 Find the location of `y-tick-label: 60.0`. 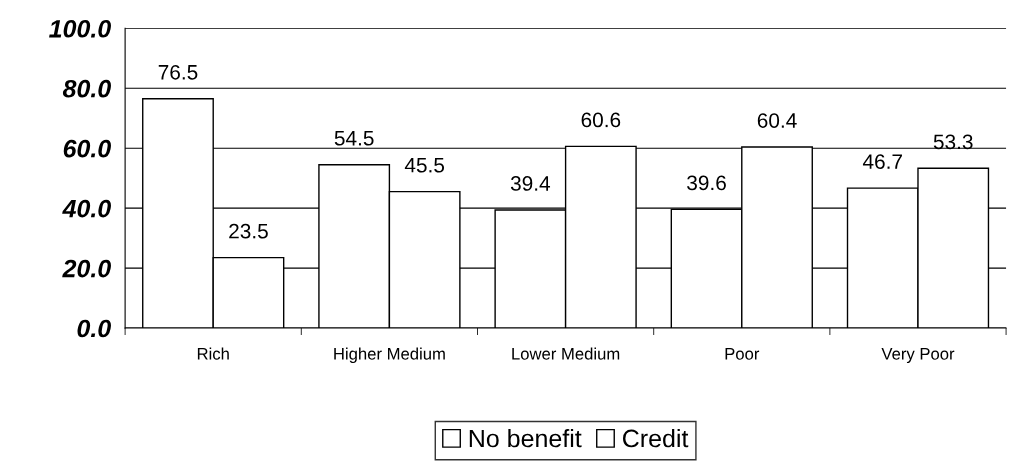

y-tick-label: 60.0 is located at coordinates (87, 148).